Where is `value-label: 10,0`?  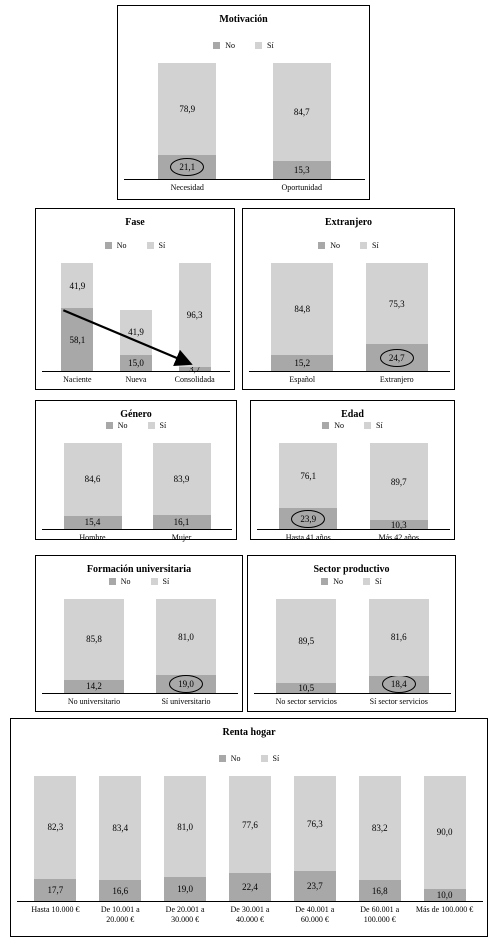
value-label: 10,0 is located at coordinates (444, 894).